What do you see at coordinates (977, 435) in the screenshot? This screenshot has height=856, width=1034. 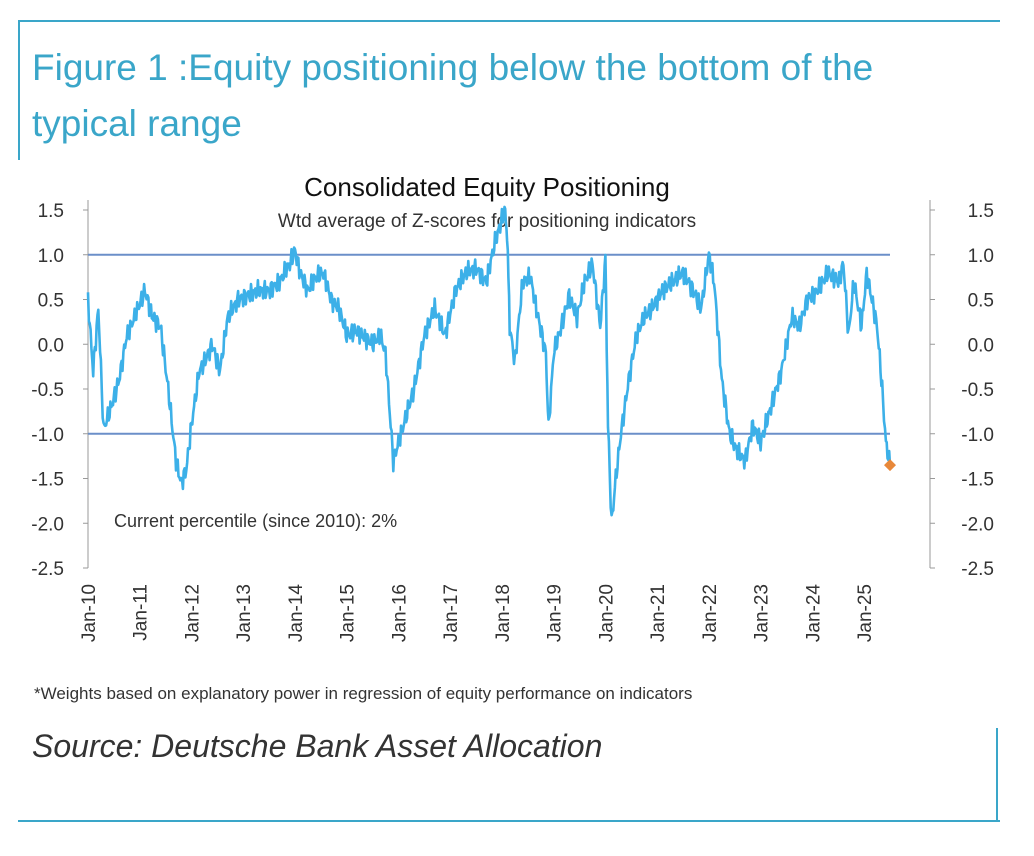 I see `y-tick-label-right: -1.0` at bounding box center [977, 435].